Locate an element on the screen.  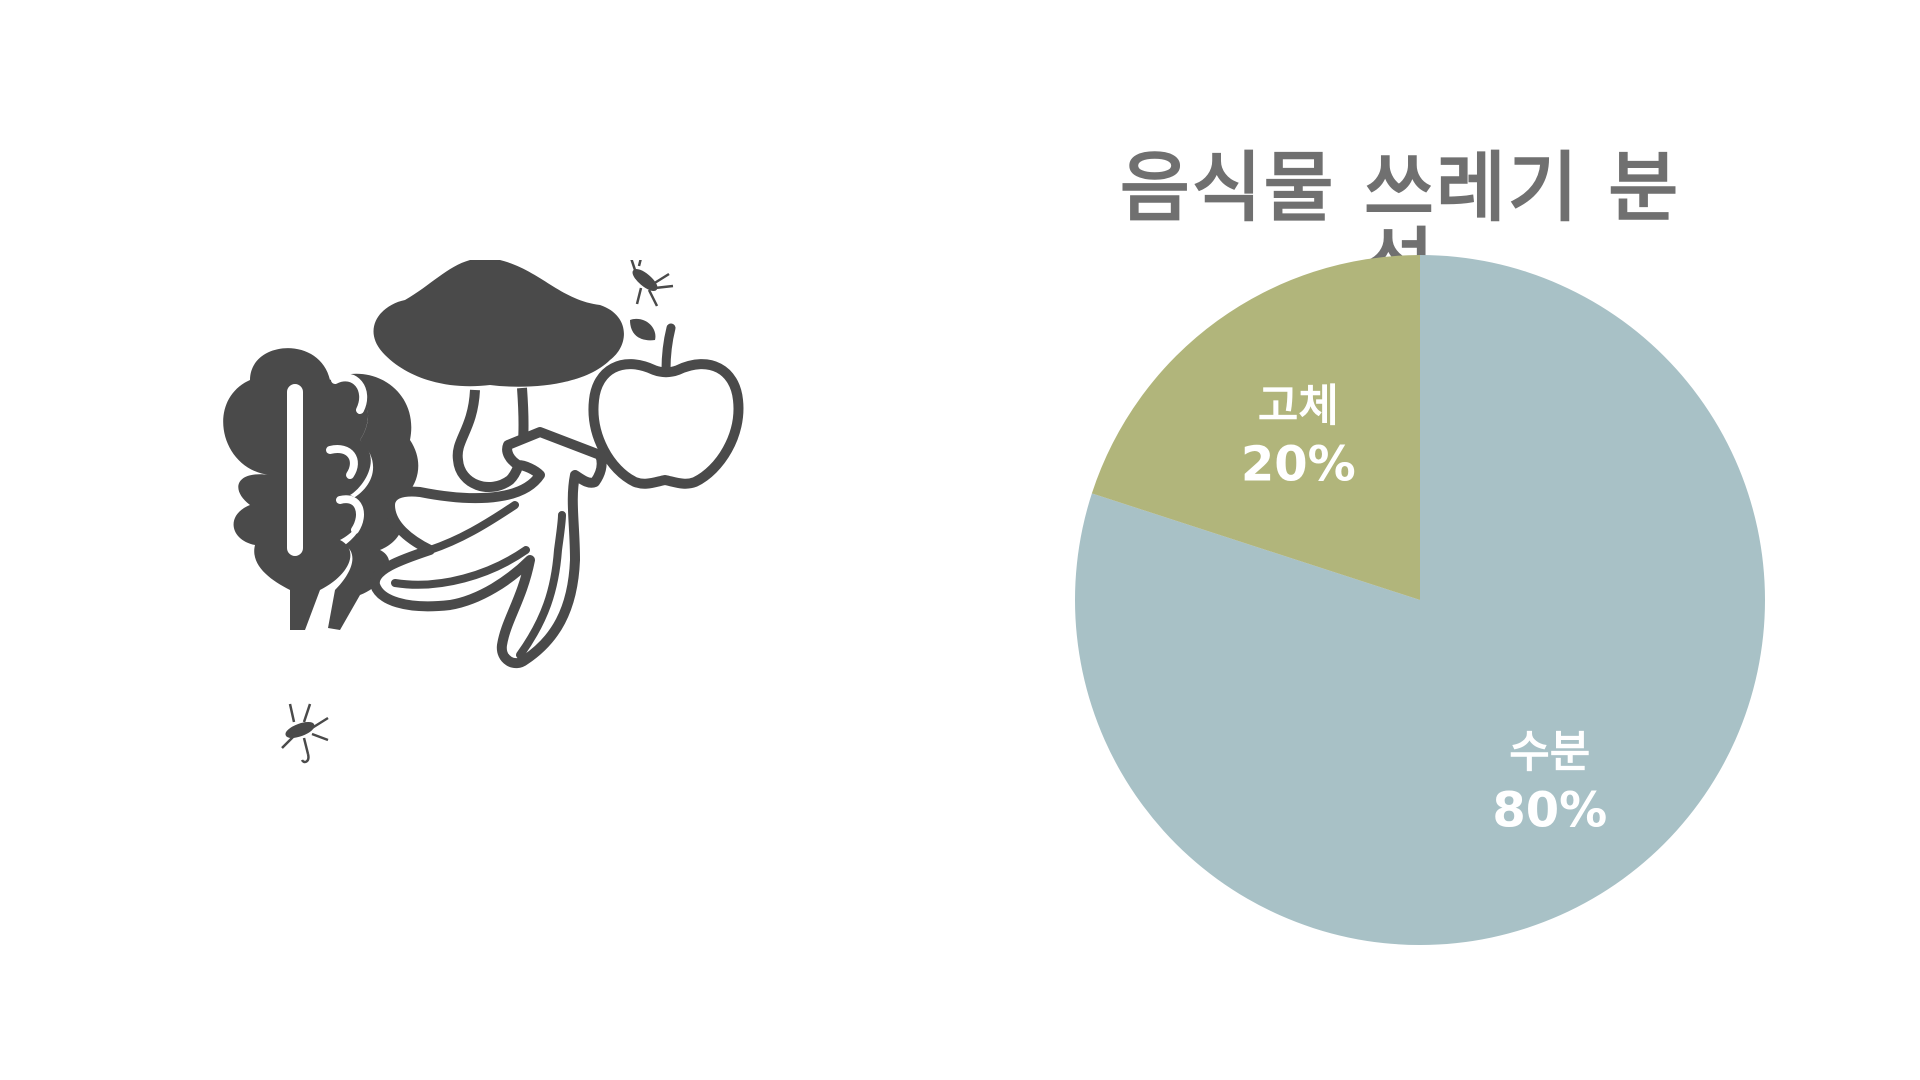
pie-slice-label-1: 고체 is located at coordinates (1298, 406).